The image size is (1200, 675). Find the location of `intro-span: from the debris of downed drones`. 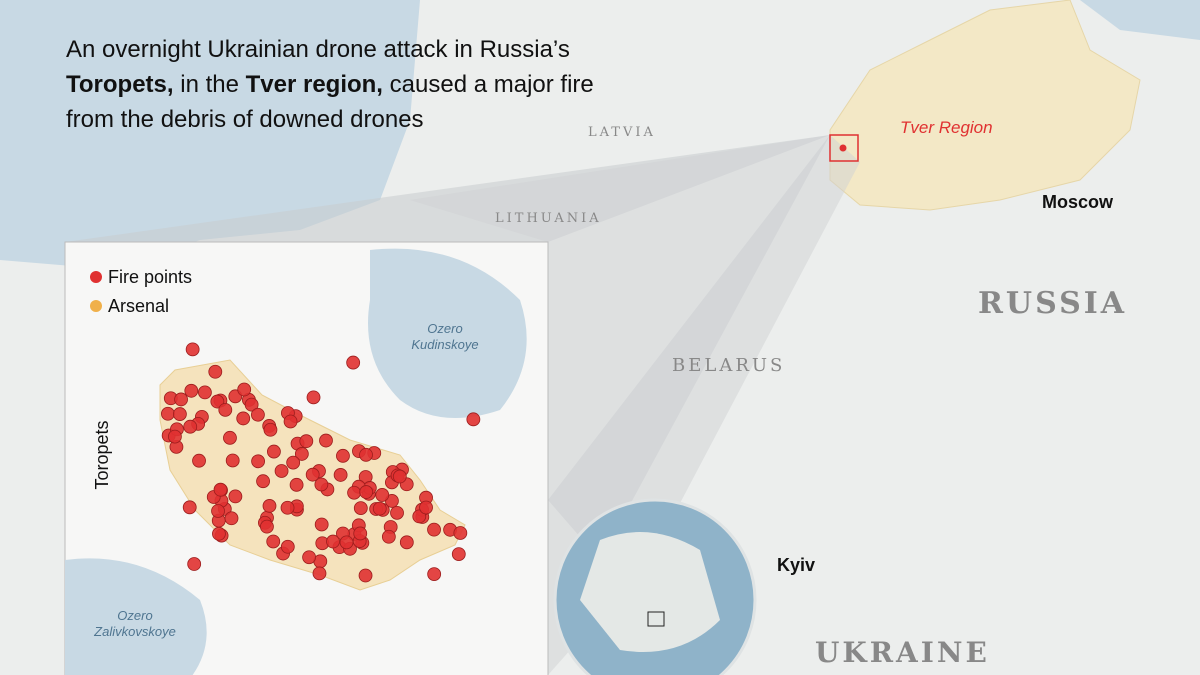

intro-span: from the debris of downed drones is located at coordinates (245, 119).